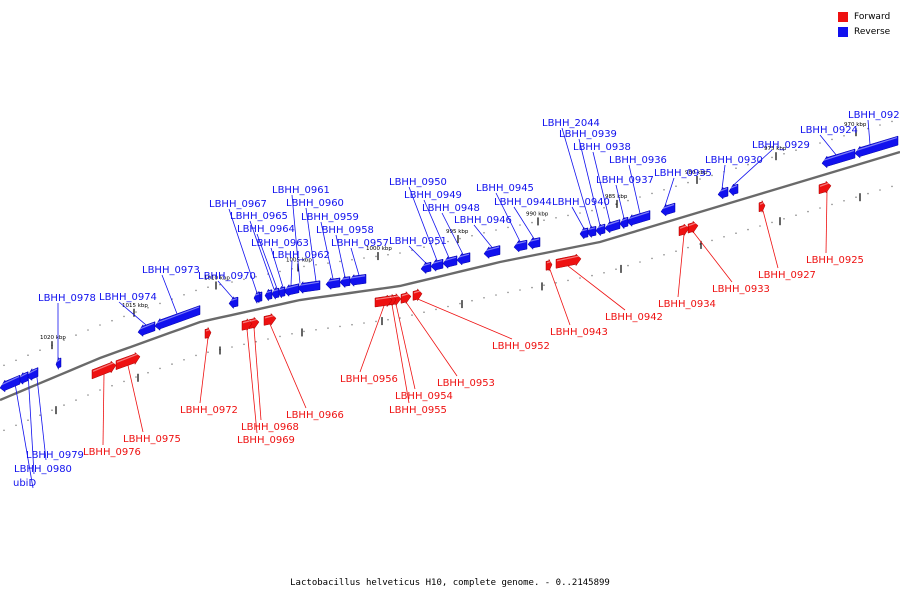 The image size is (900, 600). I want to click on gene-label: LBHH_0954, so click(424, 396).